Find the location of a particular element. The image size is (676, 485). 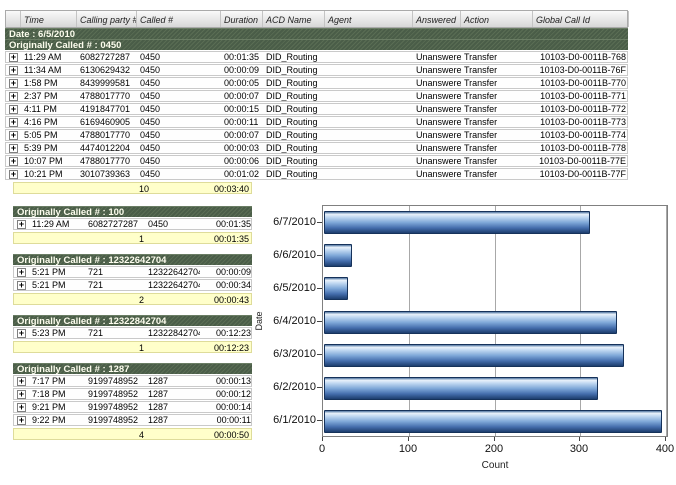

cell-duration: 00:00:09 is located at coordinates (233, 272).